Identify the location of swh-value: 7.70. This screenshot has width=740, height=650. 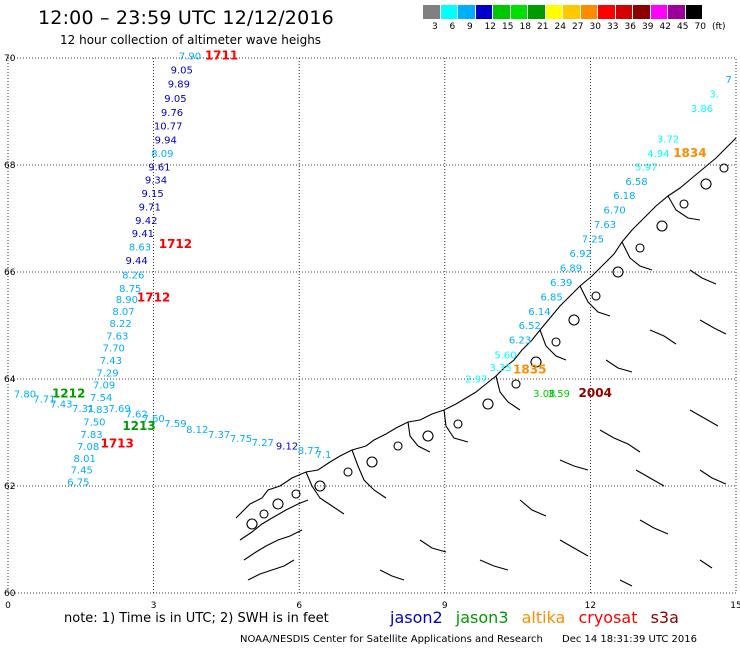
(114, 349).